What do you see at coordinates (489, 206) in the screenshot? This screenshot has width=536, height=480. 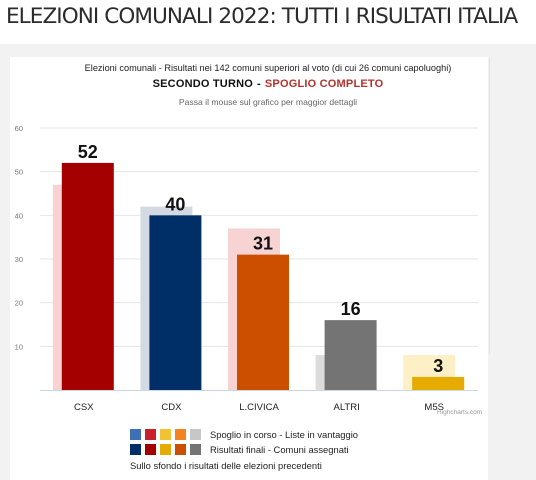 I see `scroll-rail` at bounding box center [489, 206].